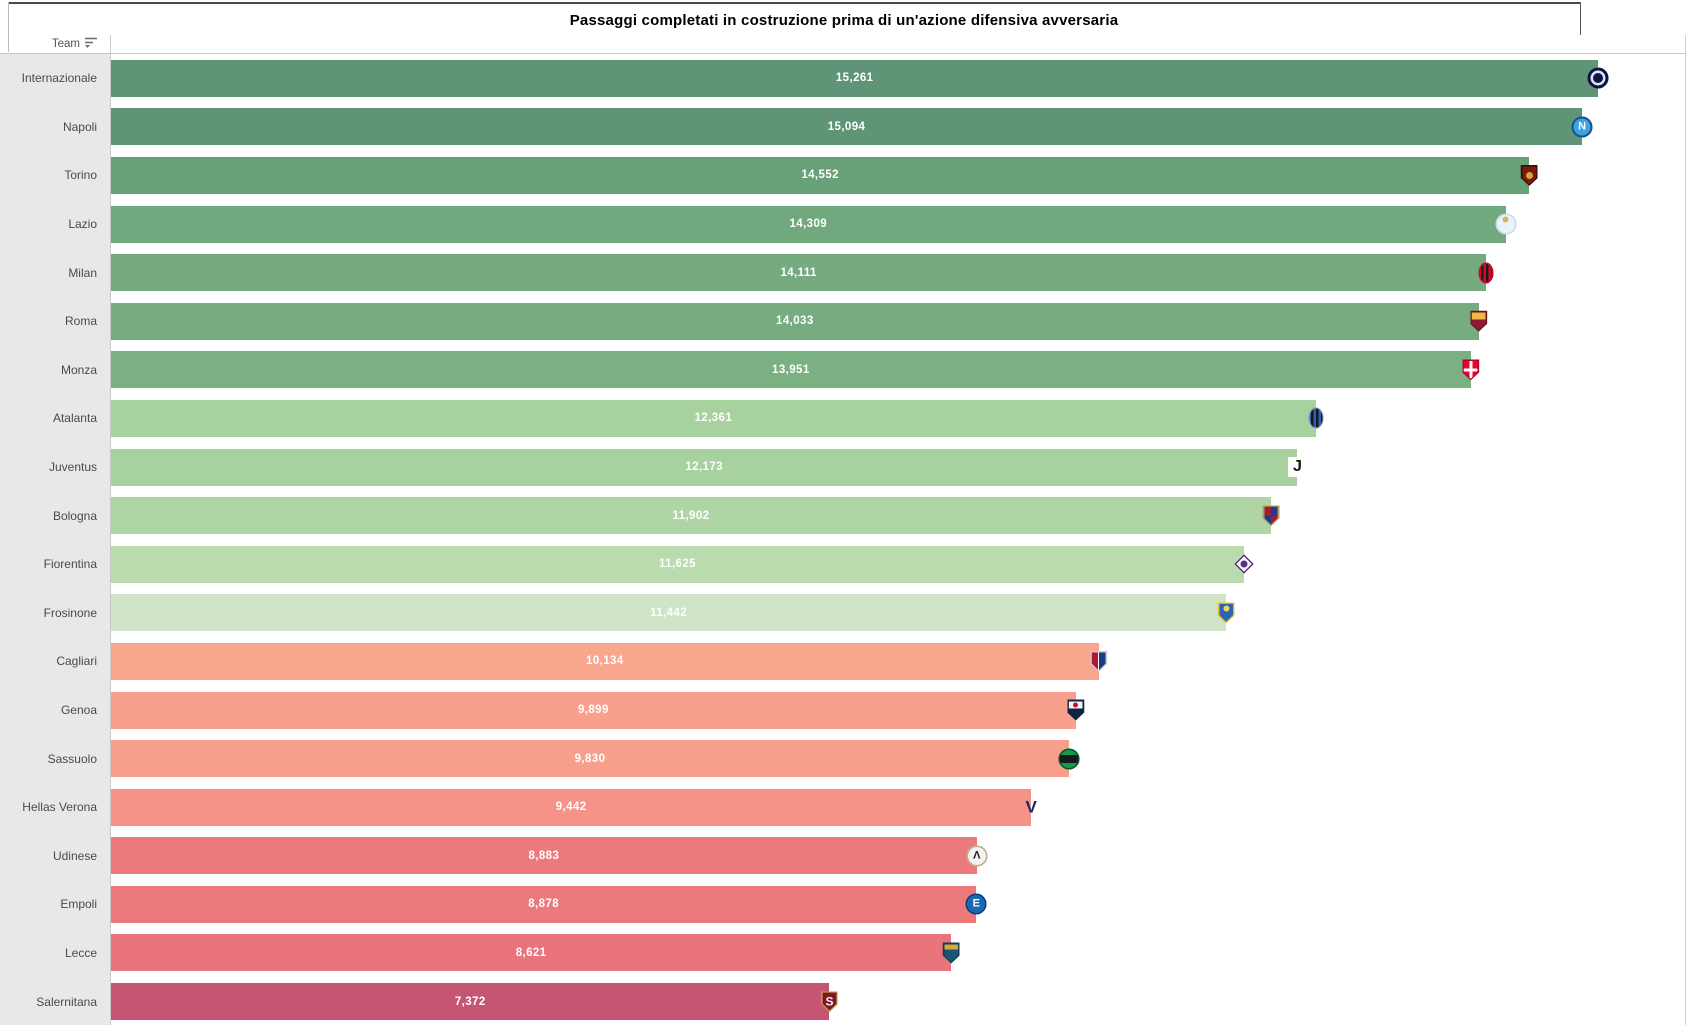 This screenshot has width=1688, height=1025. What do you see at coordinates (898, 1001) in the screenshot?
I see `bar-row-salernitana: 7,372 S` at bounding box center [898, 1001].